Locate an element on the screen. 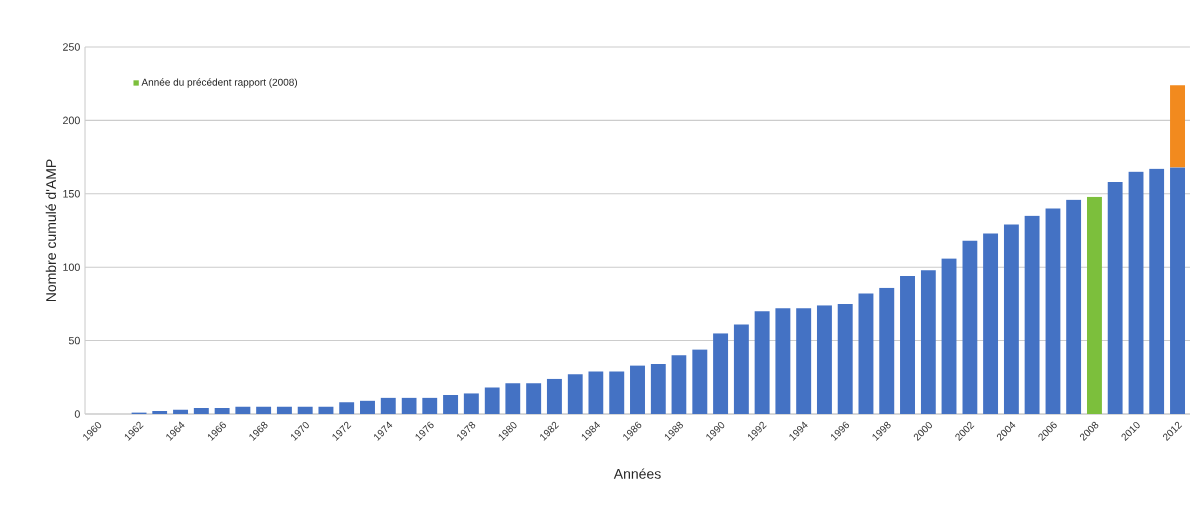 The width and height of the screenshot is (1197, 518). y-tick-label: 100 is located at coordinates (71, 267).